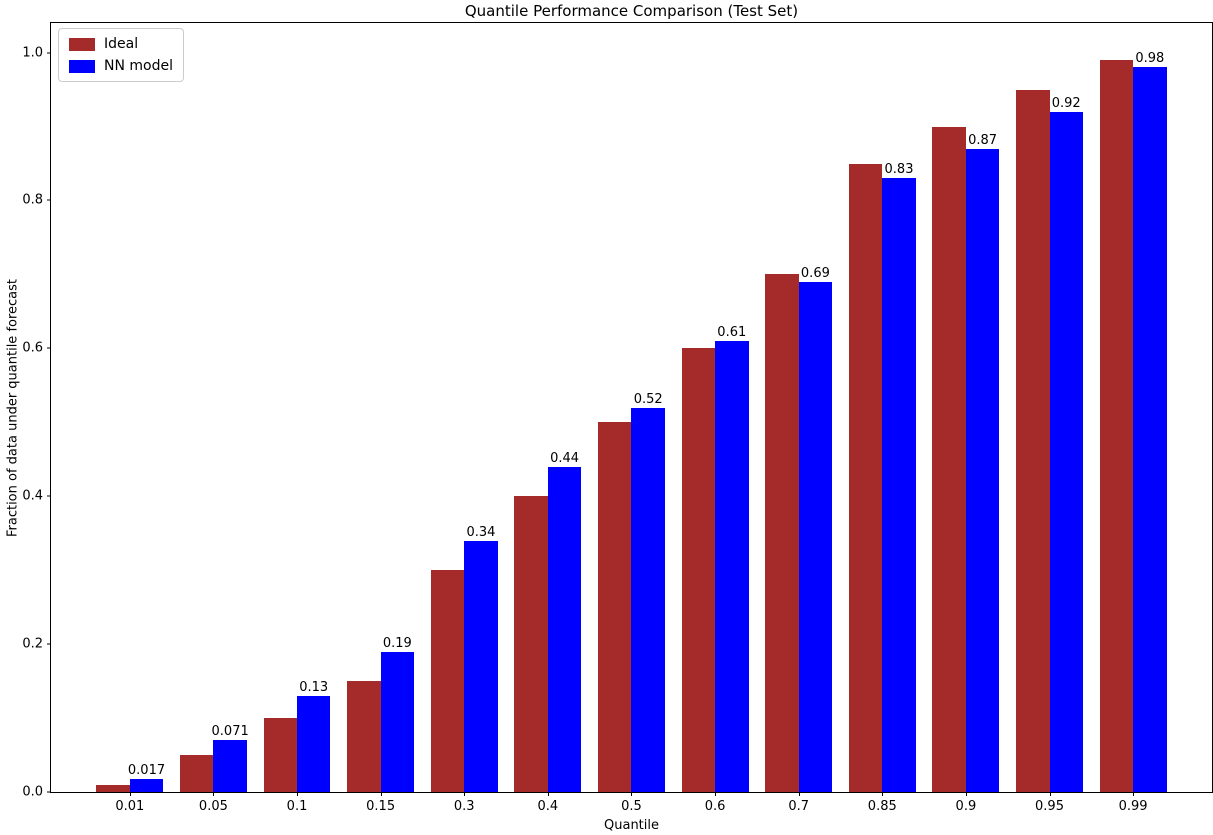 Image resolution: width=1213 pixels, height=835 pixels. What do you see at coordinates (882, 806) in the screenshot?
I see `x-tick-label: 0.85` at bounding box center [882, 806].